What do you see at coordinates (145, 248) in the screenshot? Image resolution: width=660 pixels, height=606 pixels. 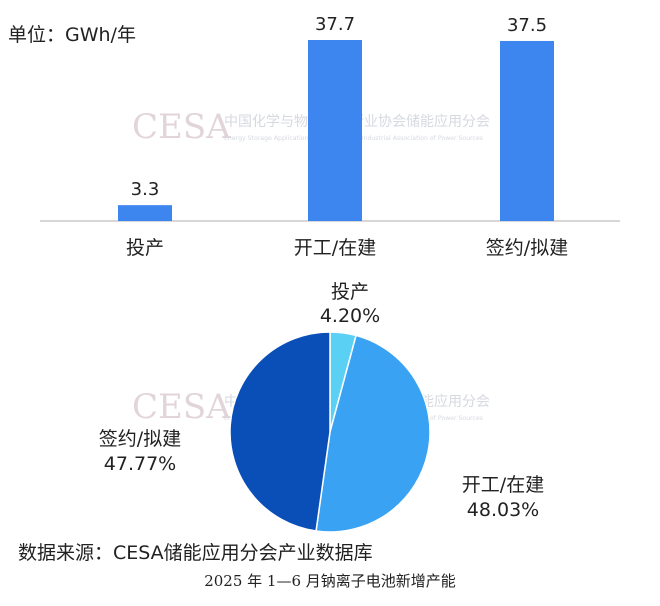 I see `x-tick-label-1: 投产` at bounding box center [145, 248].